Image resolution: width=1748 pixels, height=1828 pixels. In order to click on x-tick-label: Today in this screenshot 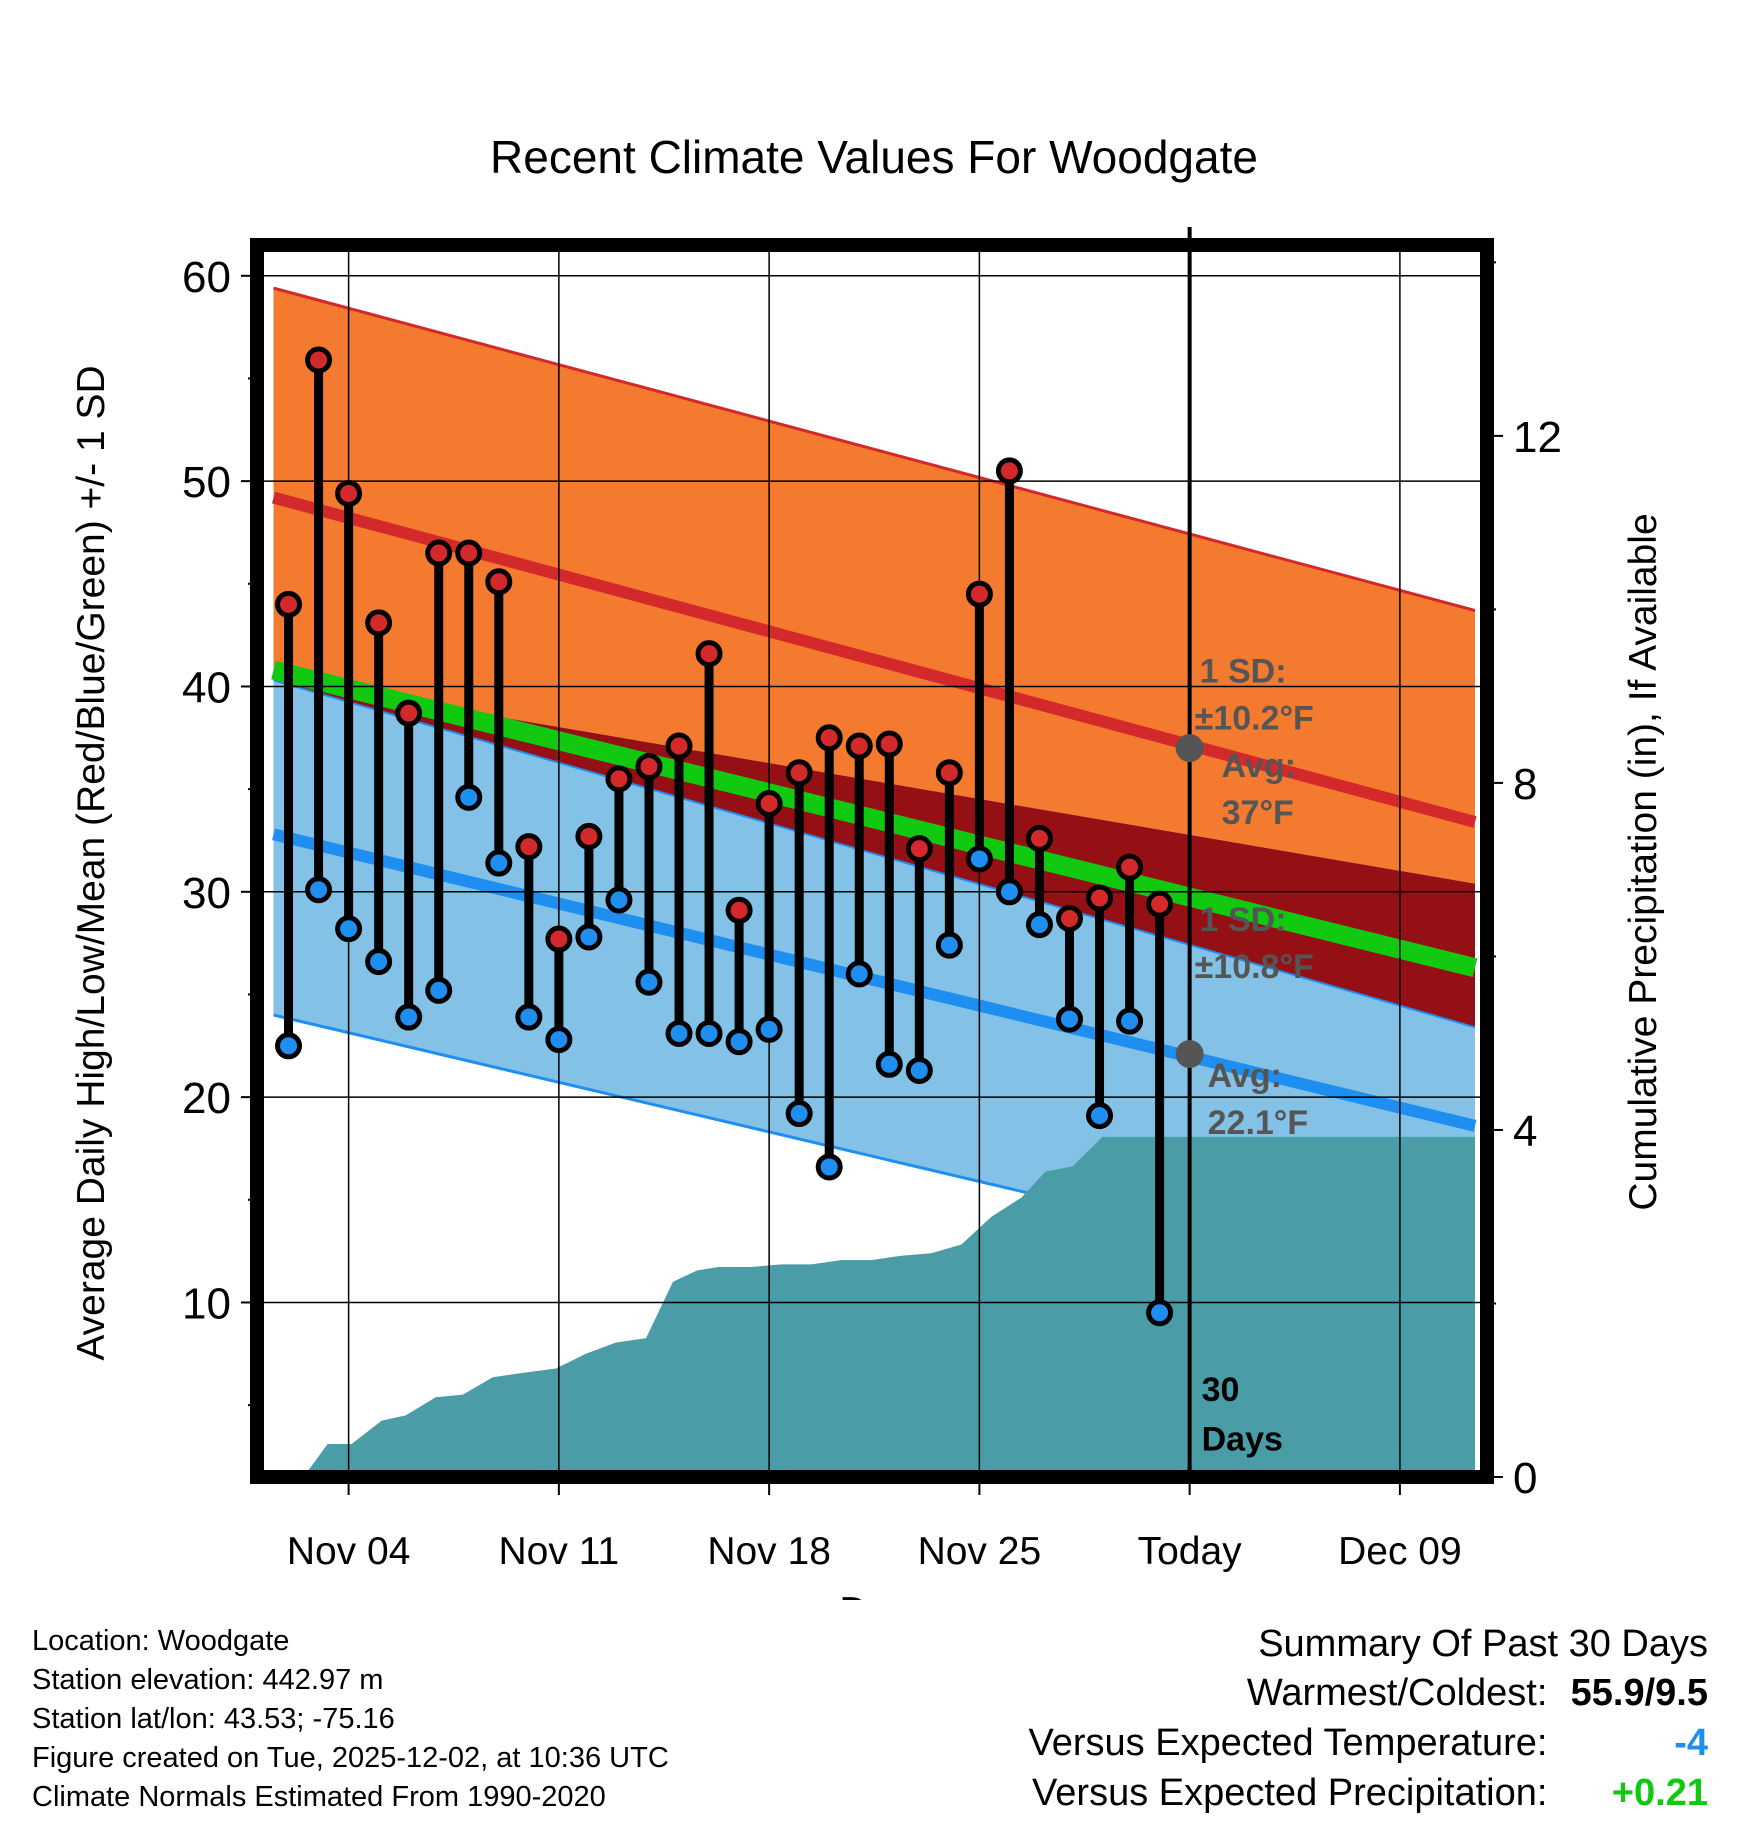, I will do `click(1190, 1551)`.